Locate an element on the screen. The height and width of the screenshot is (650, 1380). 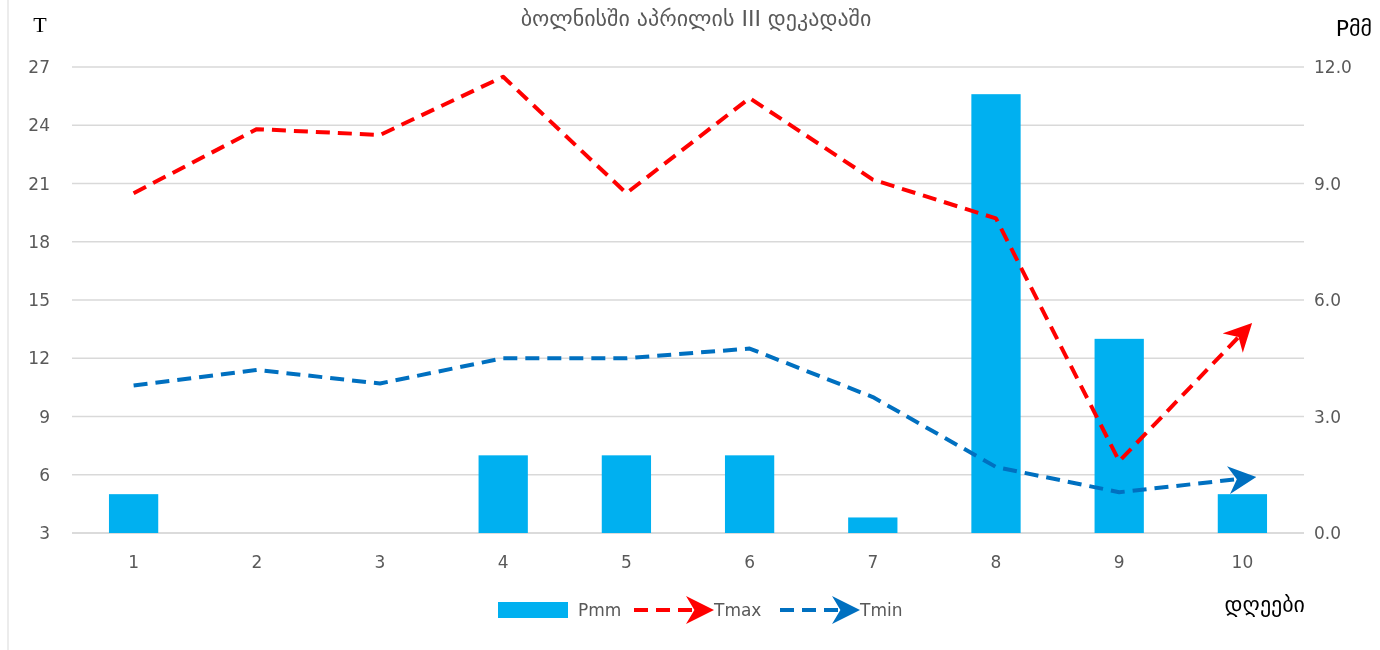
x-tick-label: 5 is located at coordinates (626, 562).